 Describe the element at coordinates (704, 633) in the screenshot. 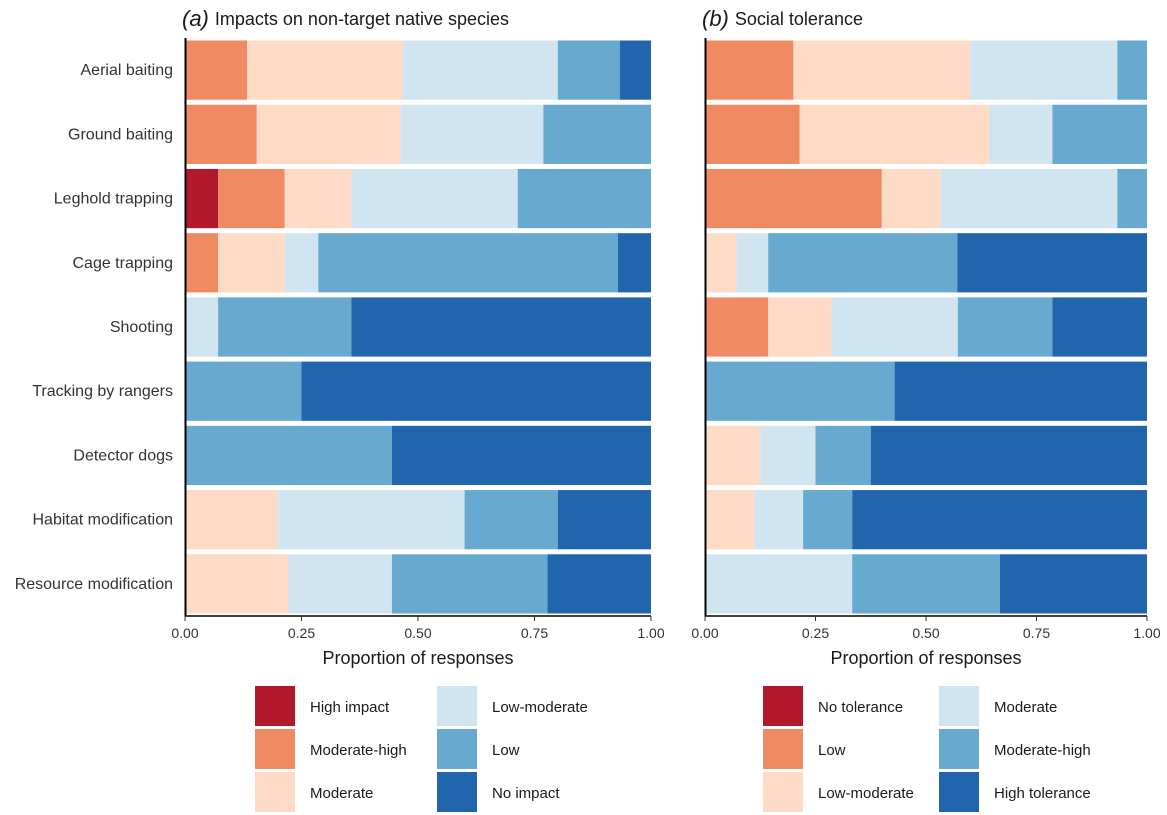

I see `x-tick-label: 0.00` at that location.